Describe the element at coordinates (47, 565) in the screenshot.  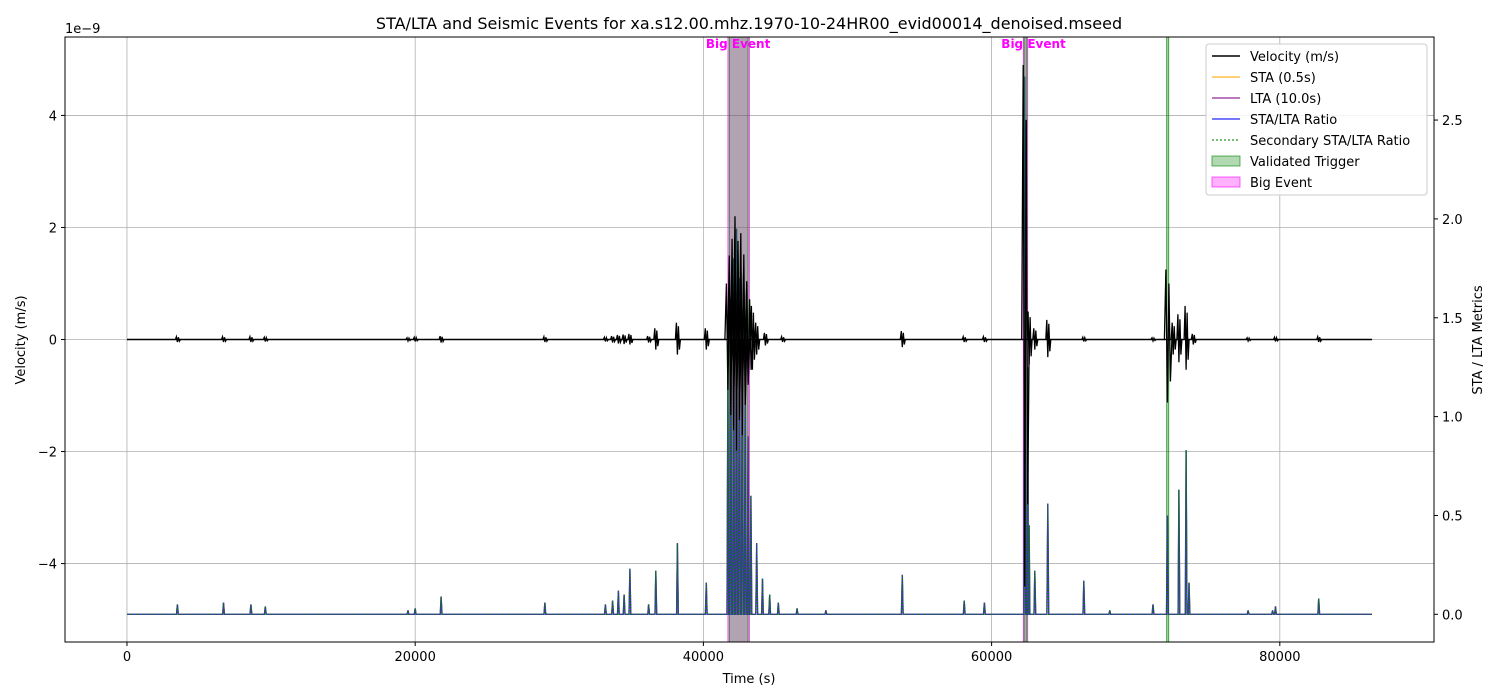
I see `y-left-tick-label-0: −4` at that location.